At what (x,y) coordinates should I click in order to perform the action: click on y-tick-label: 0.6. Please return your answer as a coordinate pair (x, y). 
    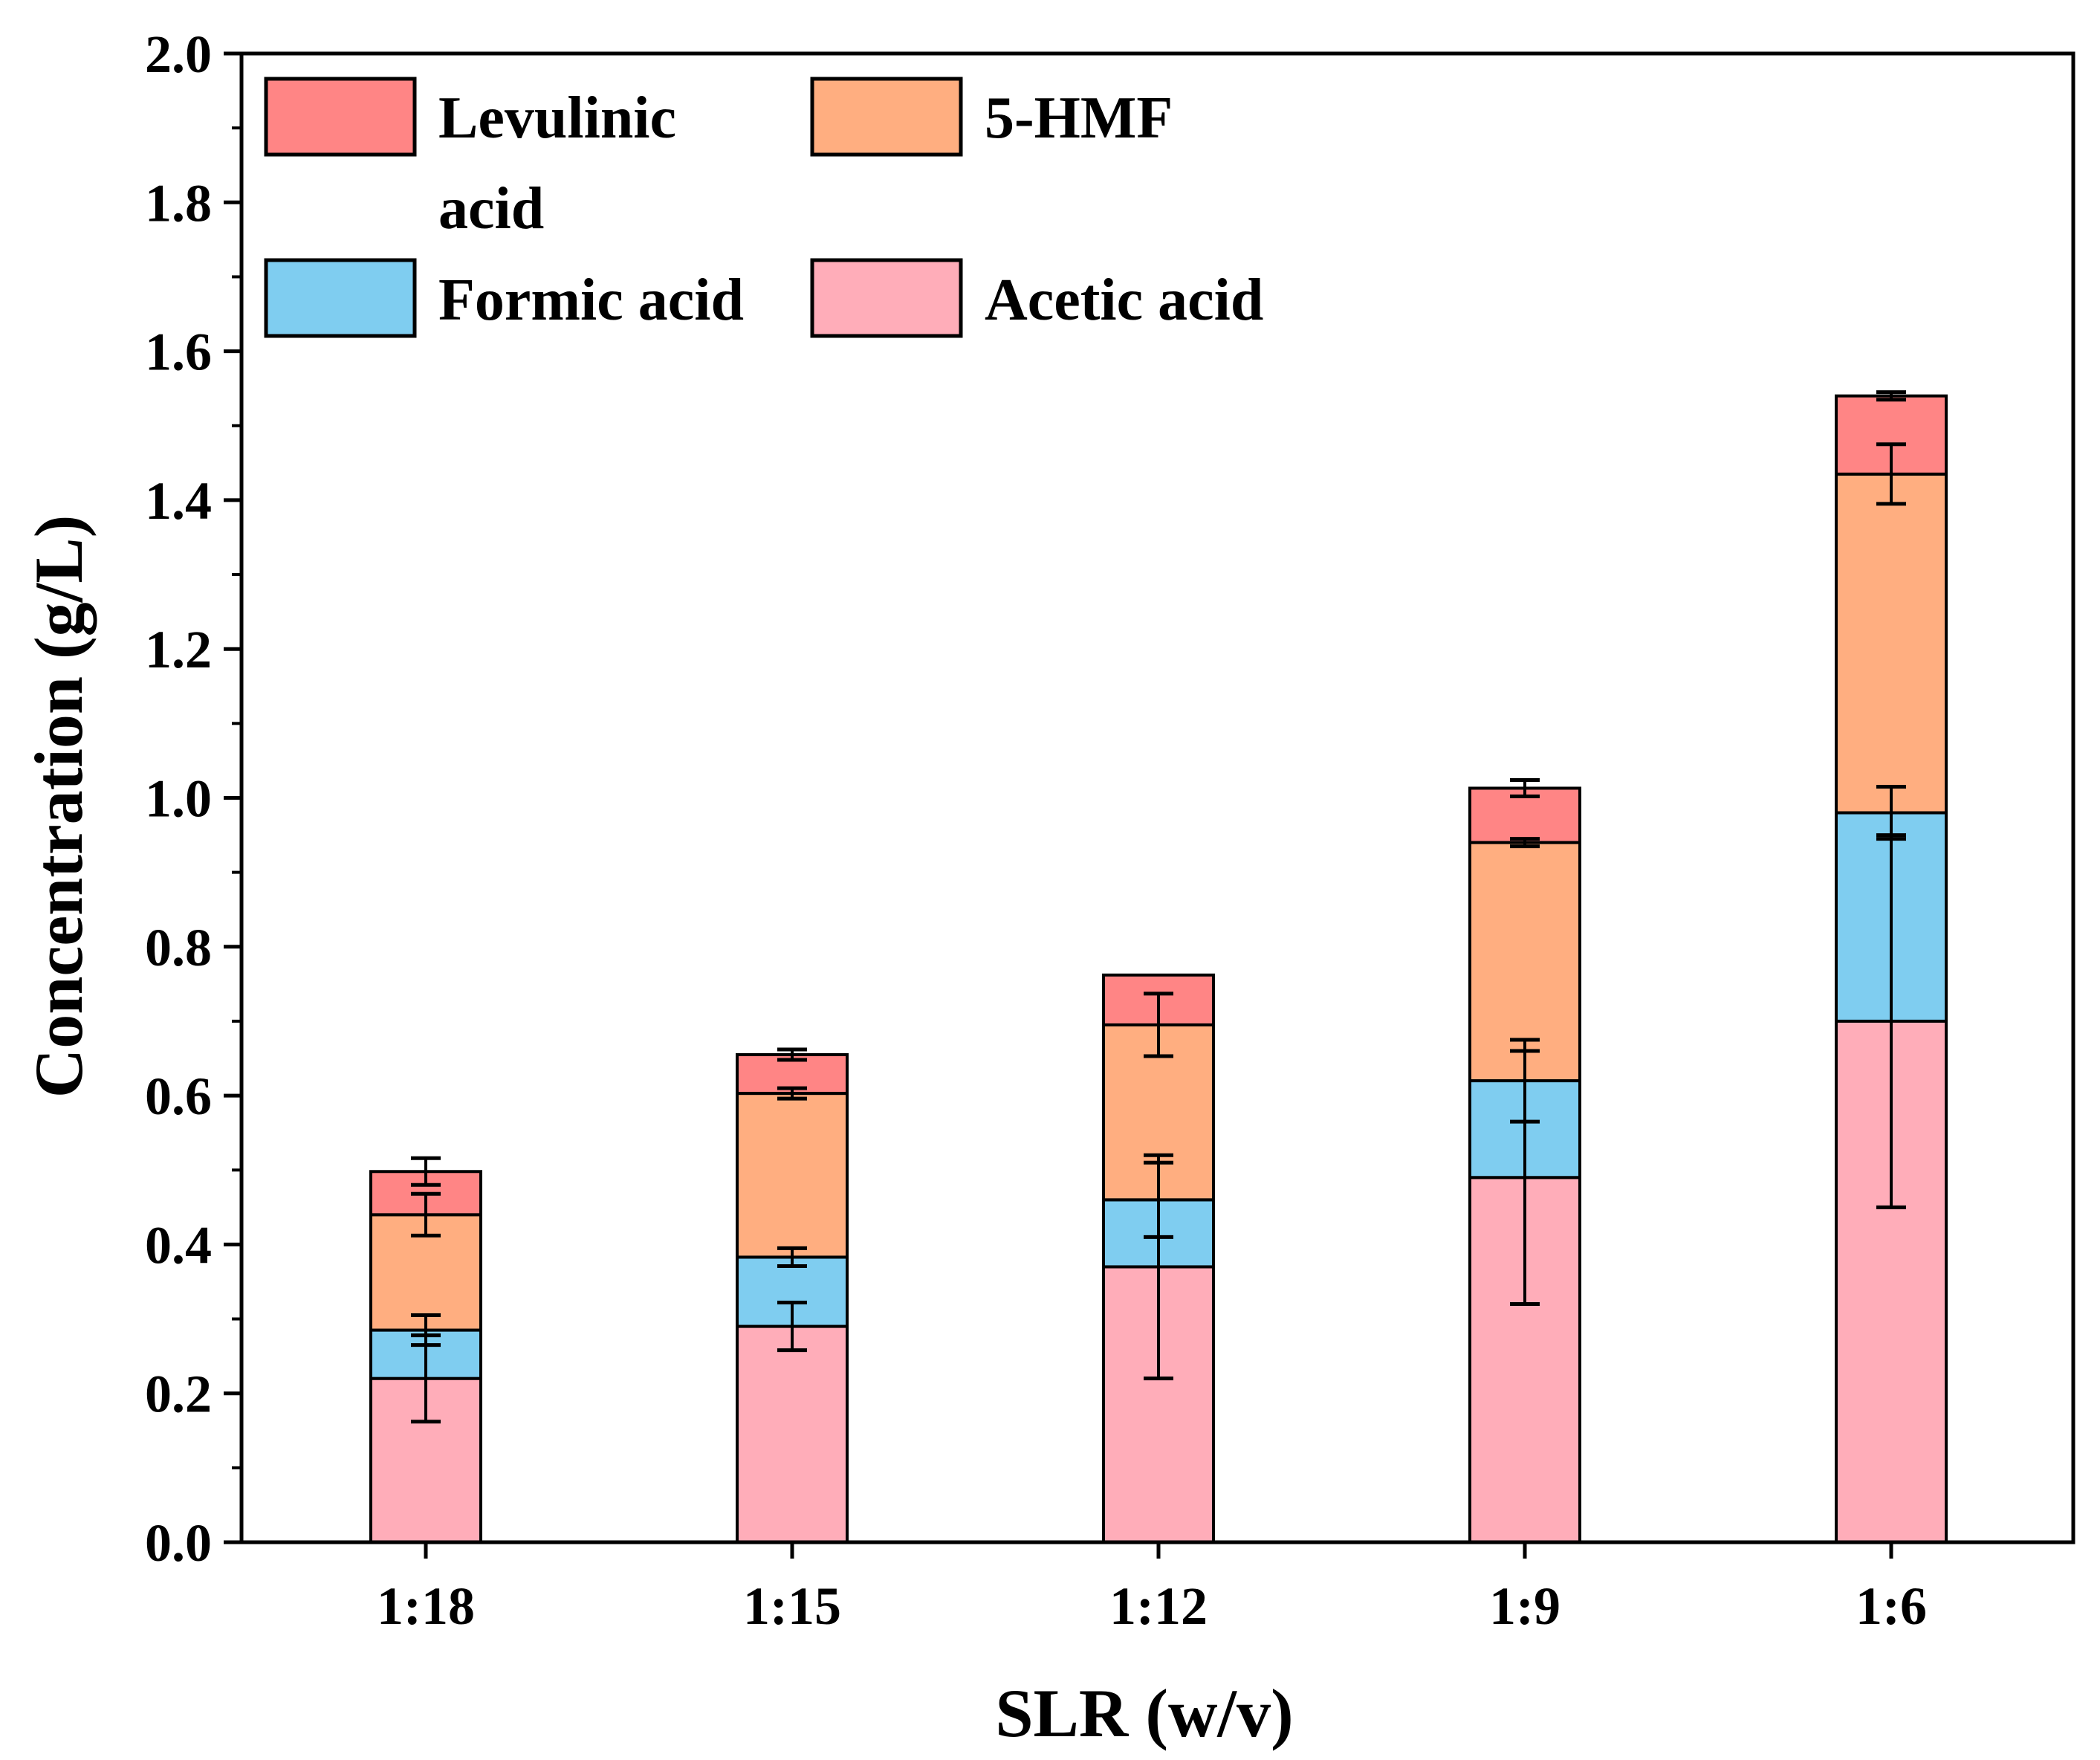
    Looking at the image, I should click on (178, 1096).